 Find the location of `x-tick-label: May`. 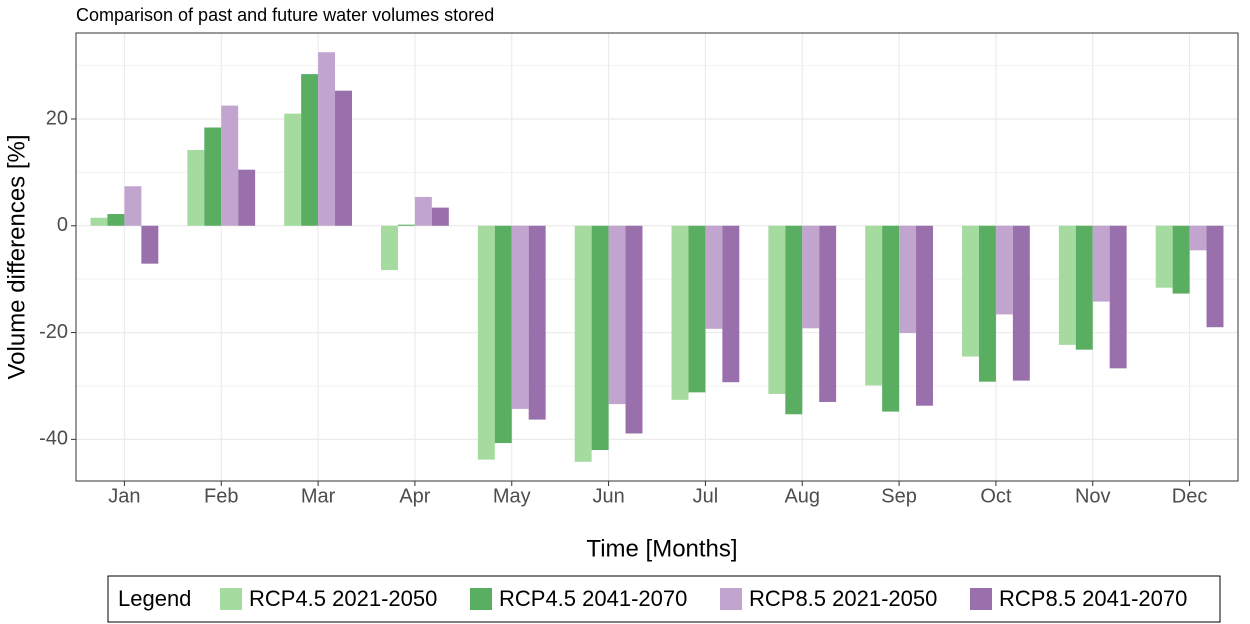

x-tick-label: May is located at coordinates (512, 496).